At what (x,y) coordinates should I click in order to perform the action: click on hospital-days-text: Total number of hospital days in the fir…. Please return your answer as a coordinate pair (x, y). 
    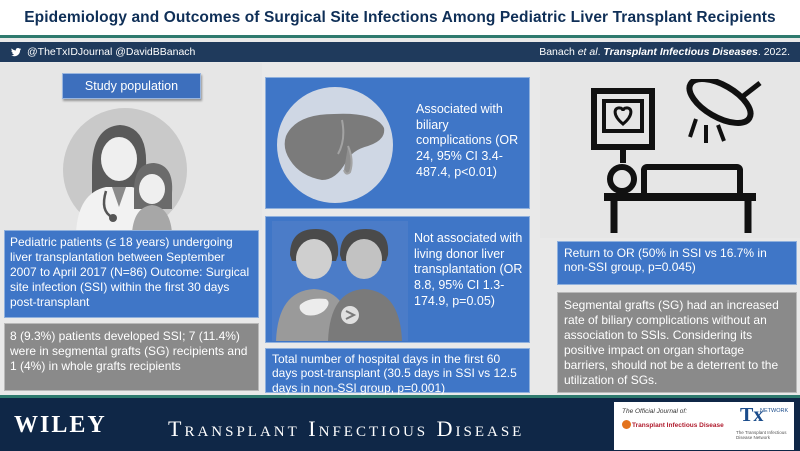
    Looking at the image, I should click on (394, 373).